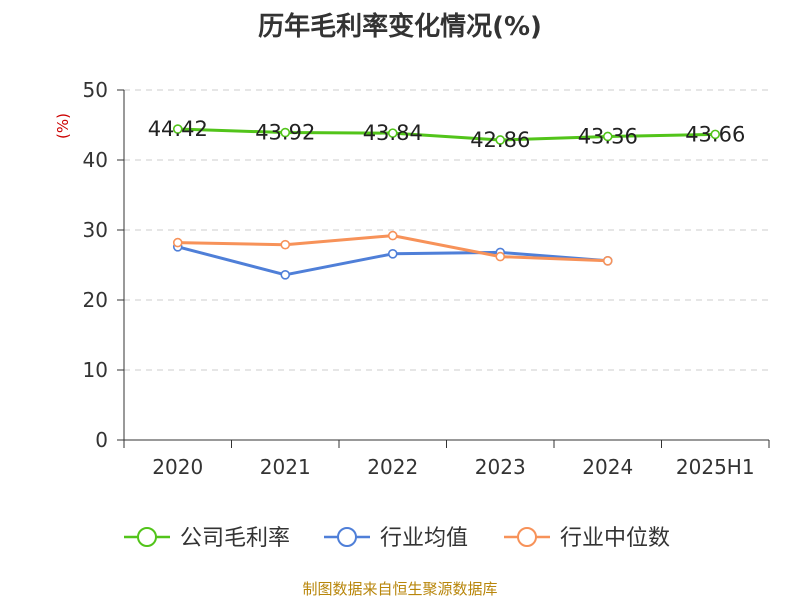 The width and height of the screenshot is (800, 600). What do you see at coordinates (101, 440) in the screenshot?
I see `y-tick-label: 0` at bounding box center [101, 440].